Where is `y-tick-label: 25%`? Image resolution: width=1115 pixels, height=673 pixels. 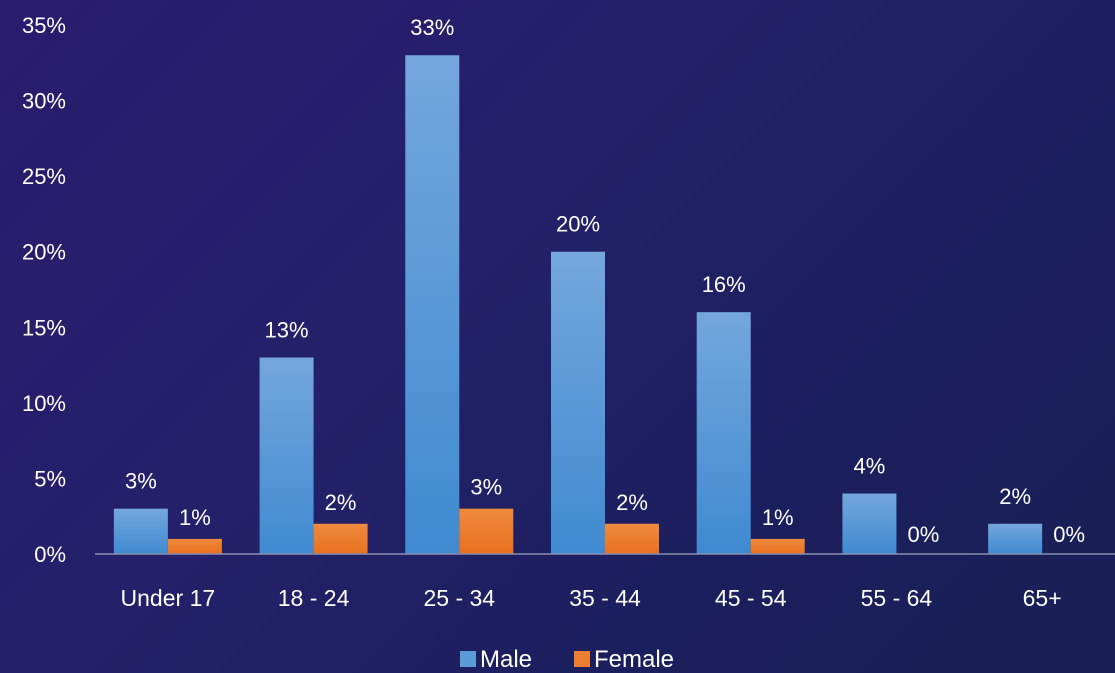 y-tick-label: 25% is located at coordinates (44, 176).